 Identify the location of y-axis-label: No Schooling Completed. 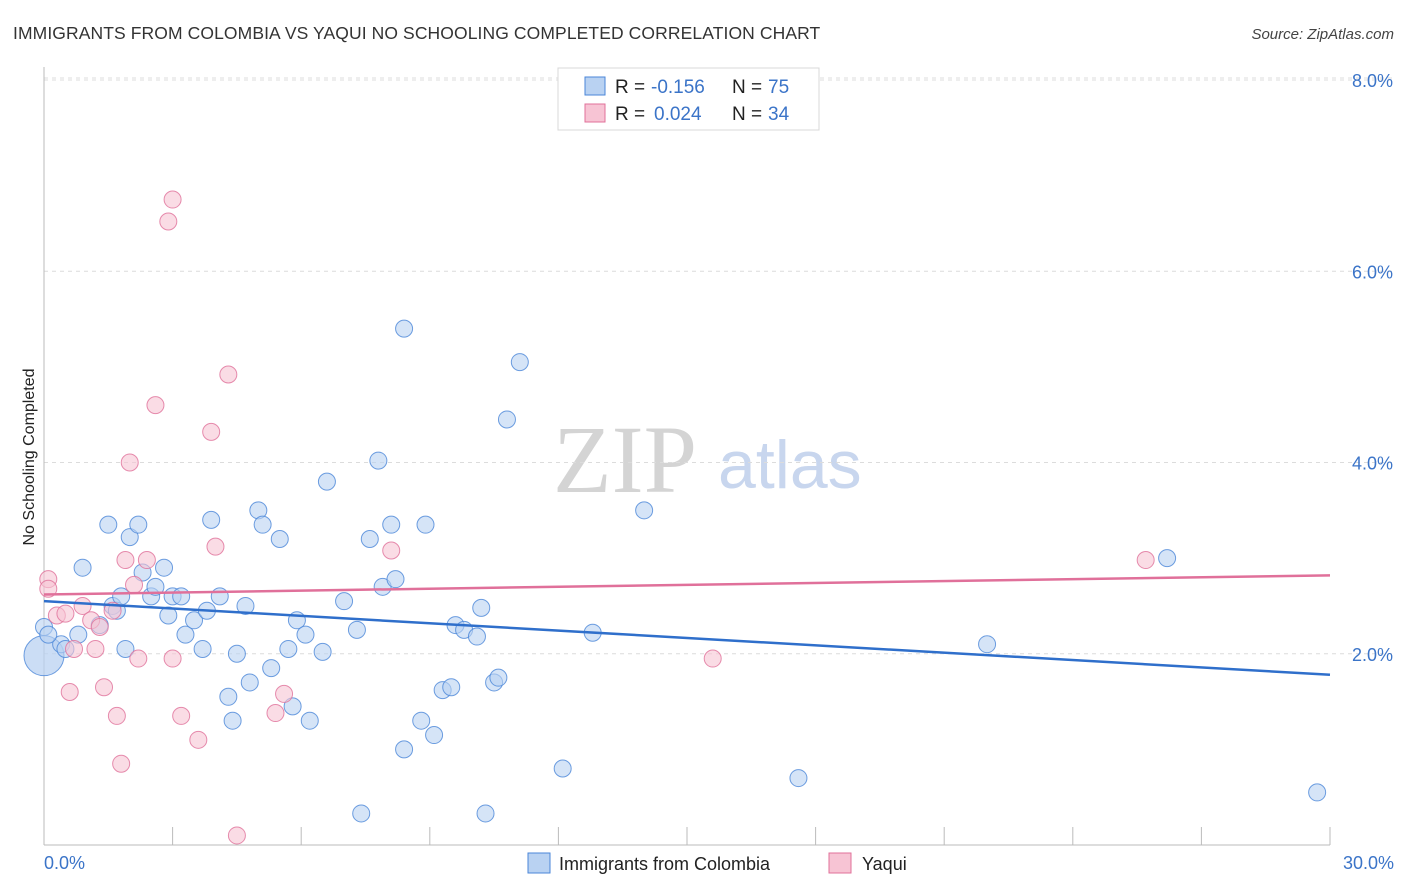
(29, 457).